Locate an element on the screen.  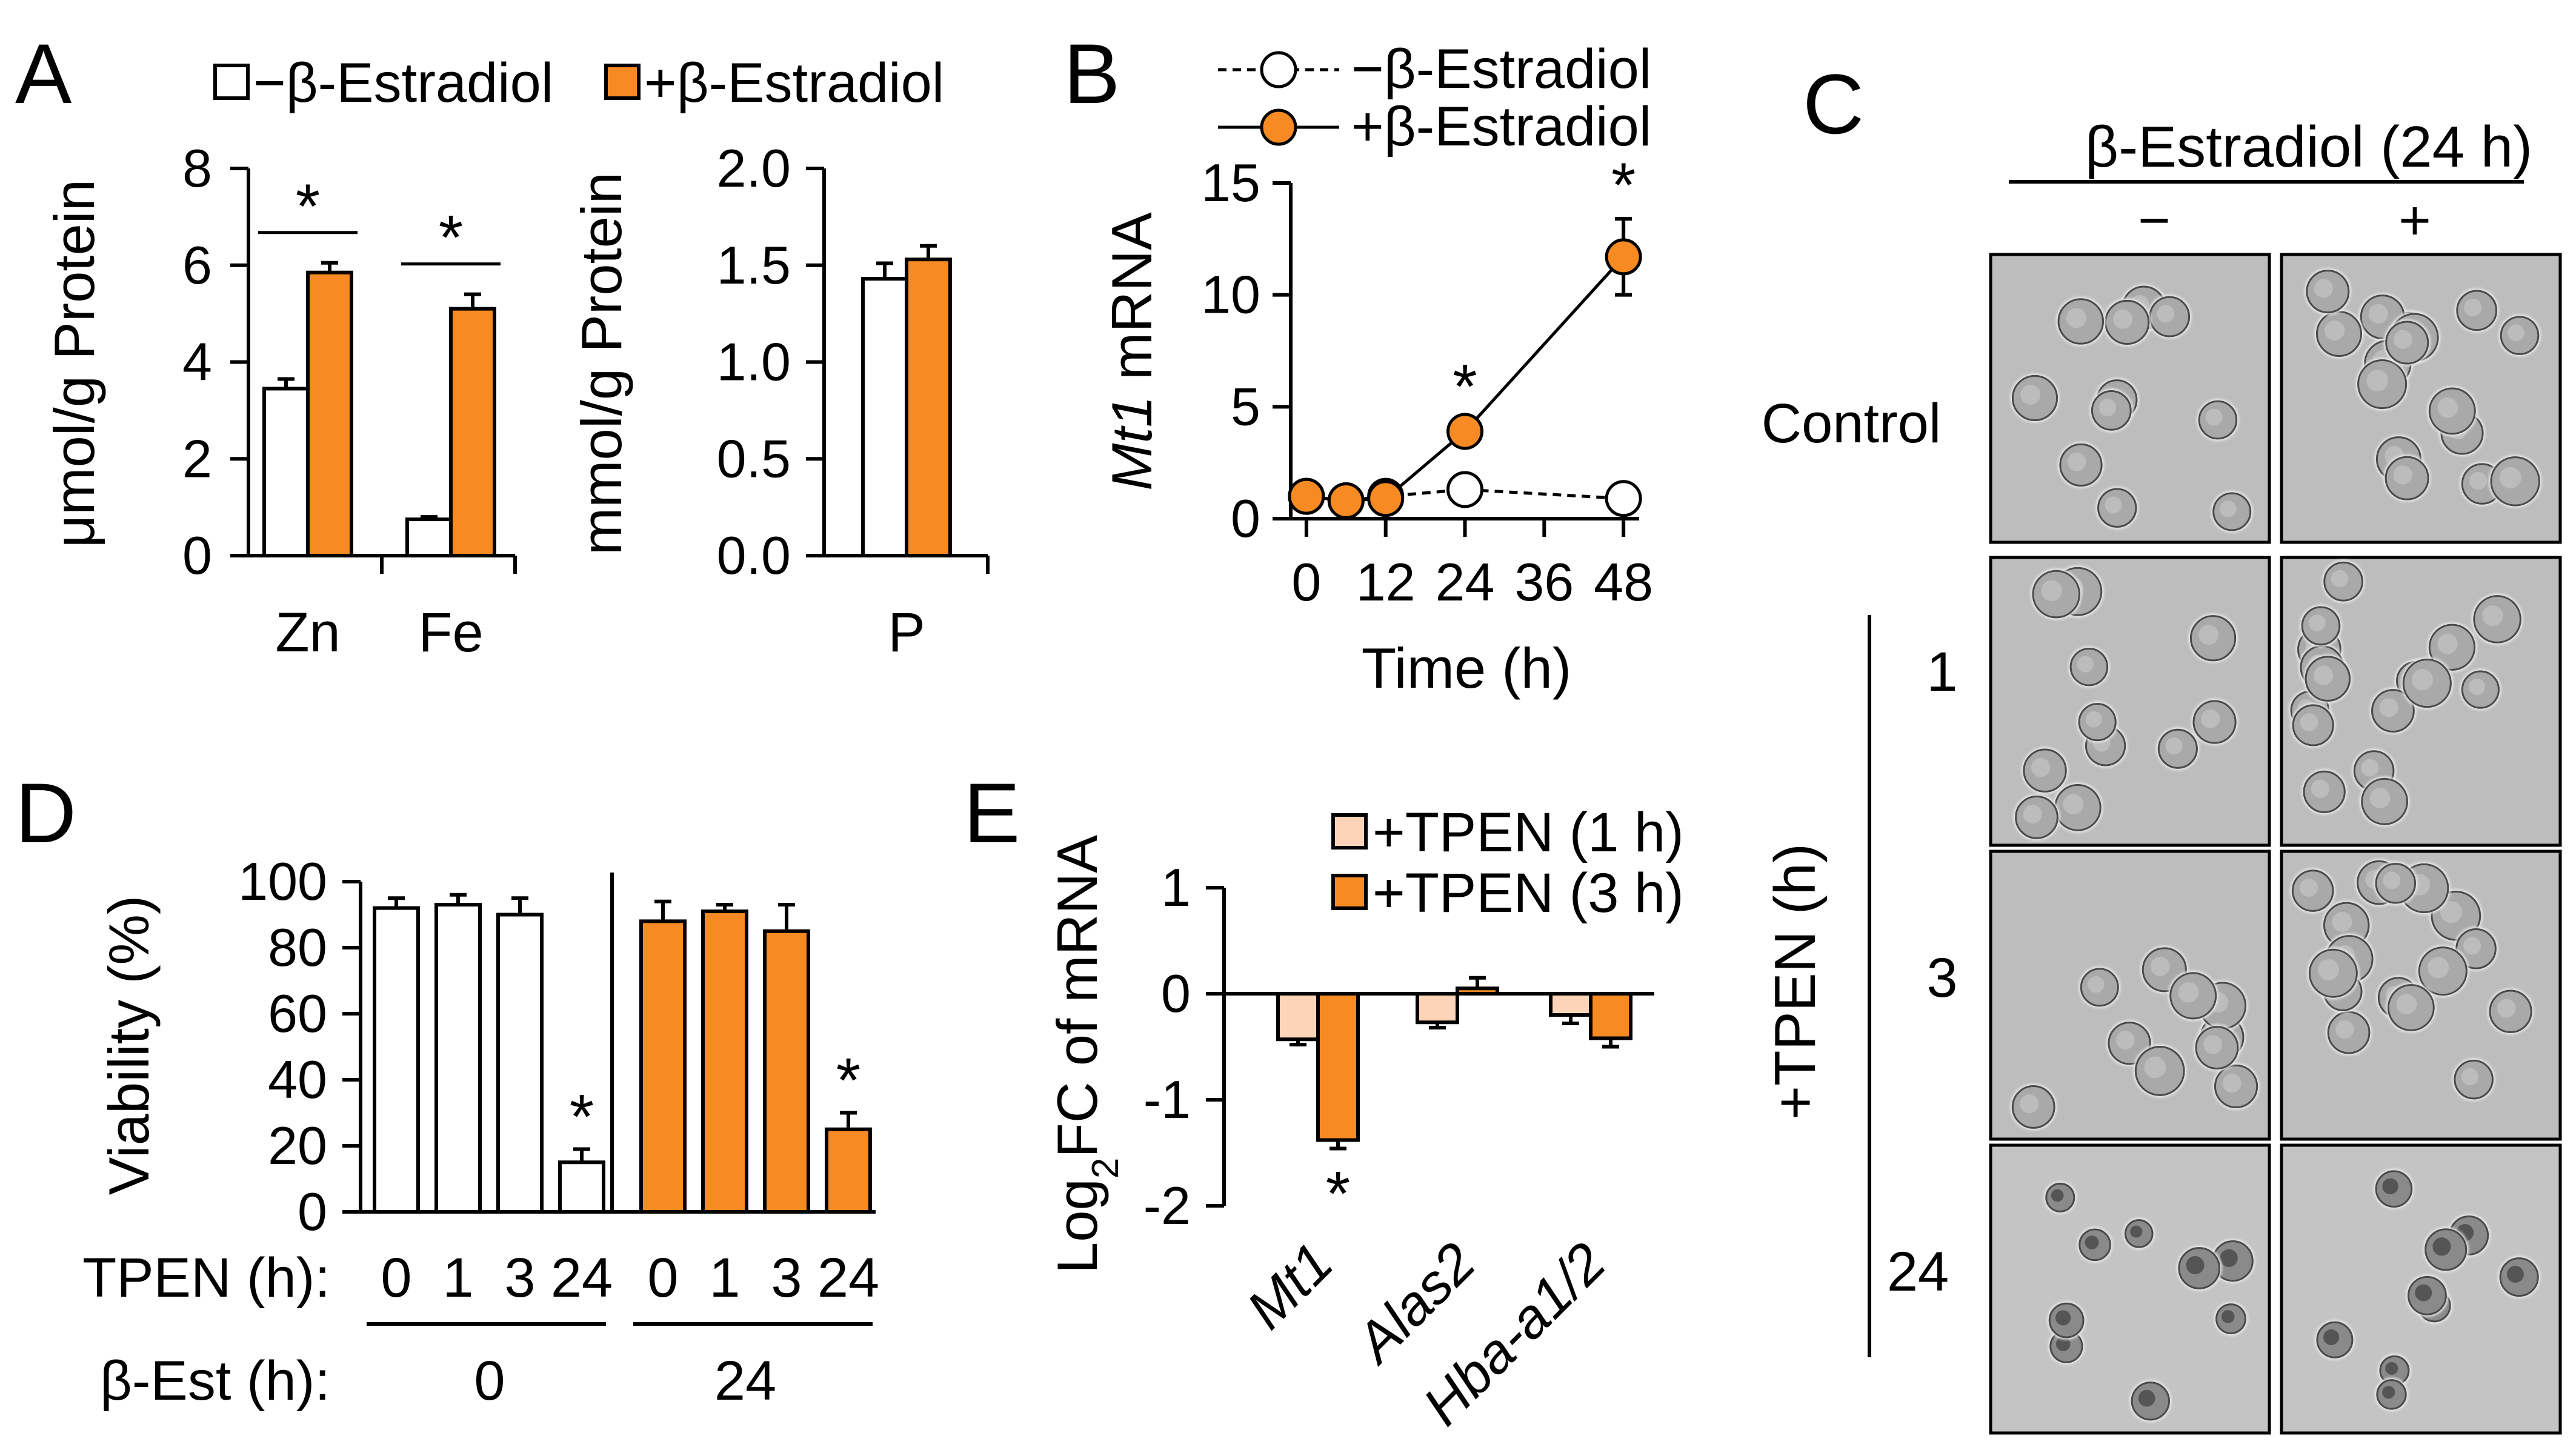
c-col-label-minus: − is located at coordinates (2154, 220).